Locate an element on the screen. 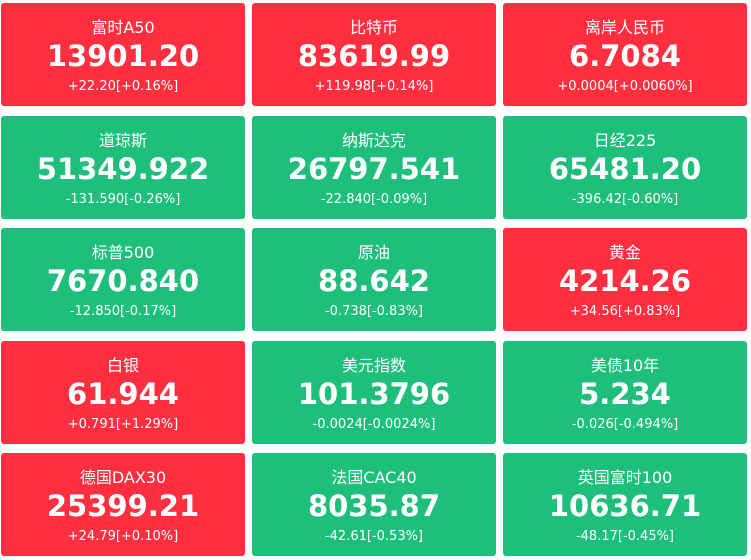 The image size is (751, 560). tile-price: 101.3796 is located at coordinates (374, 393).